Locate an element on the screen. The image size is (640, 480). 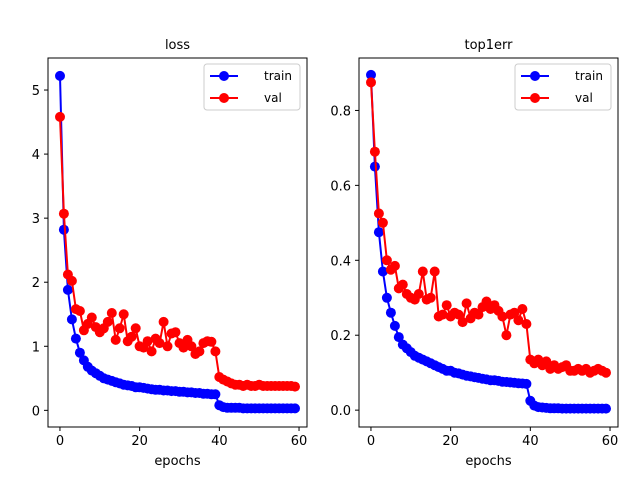
x-axis-label-top1err: epochs is located at coordinates (488, 461).